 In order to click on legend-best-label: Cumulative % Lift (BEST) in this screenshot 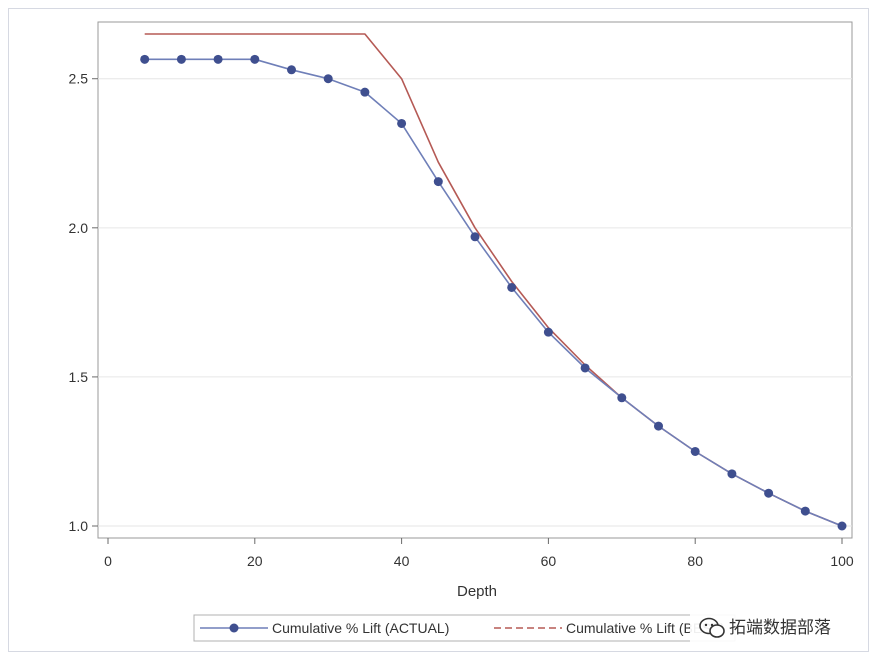, I will do `click(645, 628)`.